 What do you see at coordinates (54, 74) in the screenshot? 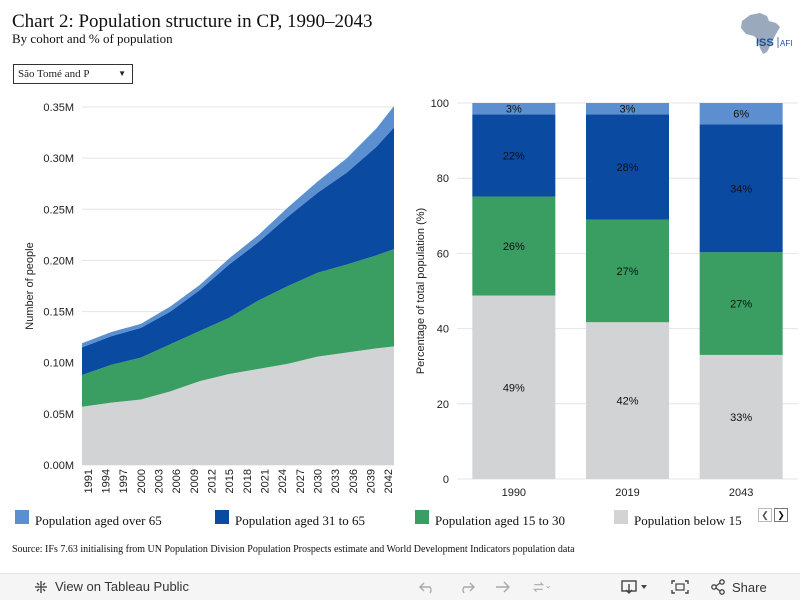
I see `country-filter-value: São Tomé and P` at bounding box center [54, 74].